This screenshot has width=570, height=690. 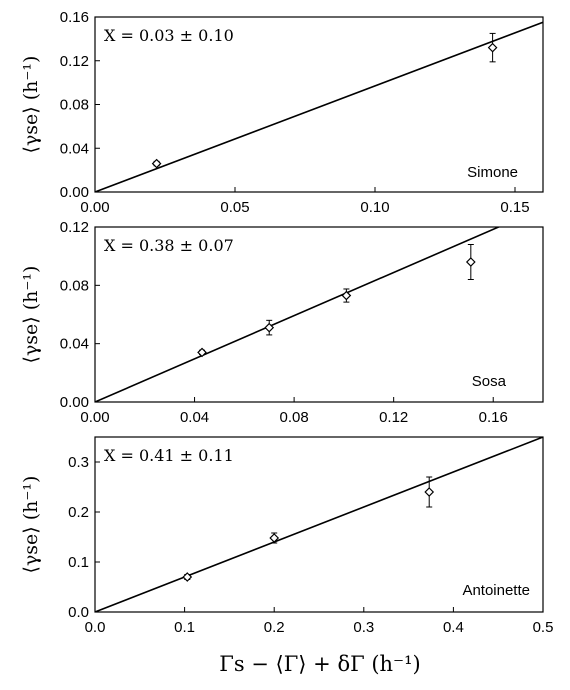 I want to click on y-tick-label: 0.0, so click(x=78, y=612).